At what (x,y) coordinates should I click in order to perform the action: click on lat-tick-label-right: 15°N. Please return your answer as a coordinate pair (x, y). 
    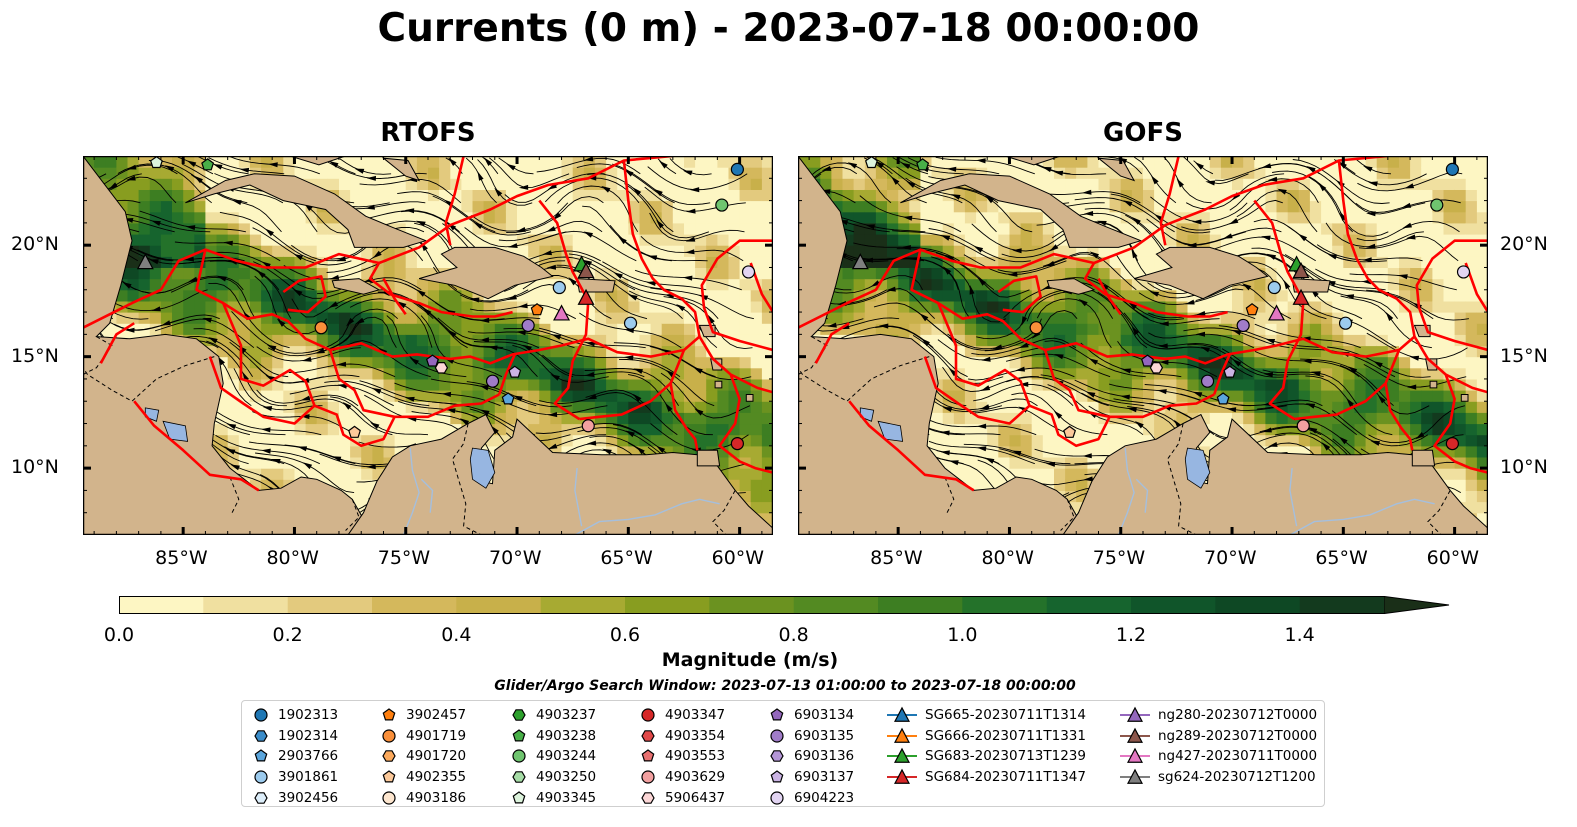
    Looking at the image, I should click on (1524, 355).